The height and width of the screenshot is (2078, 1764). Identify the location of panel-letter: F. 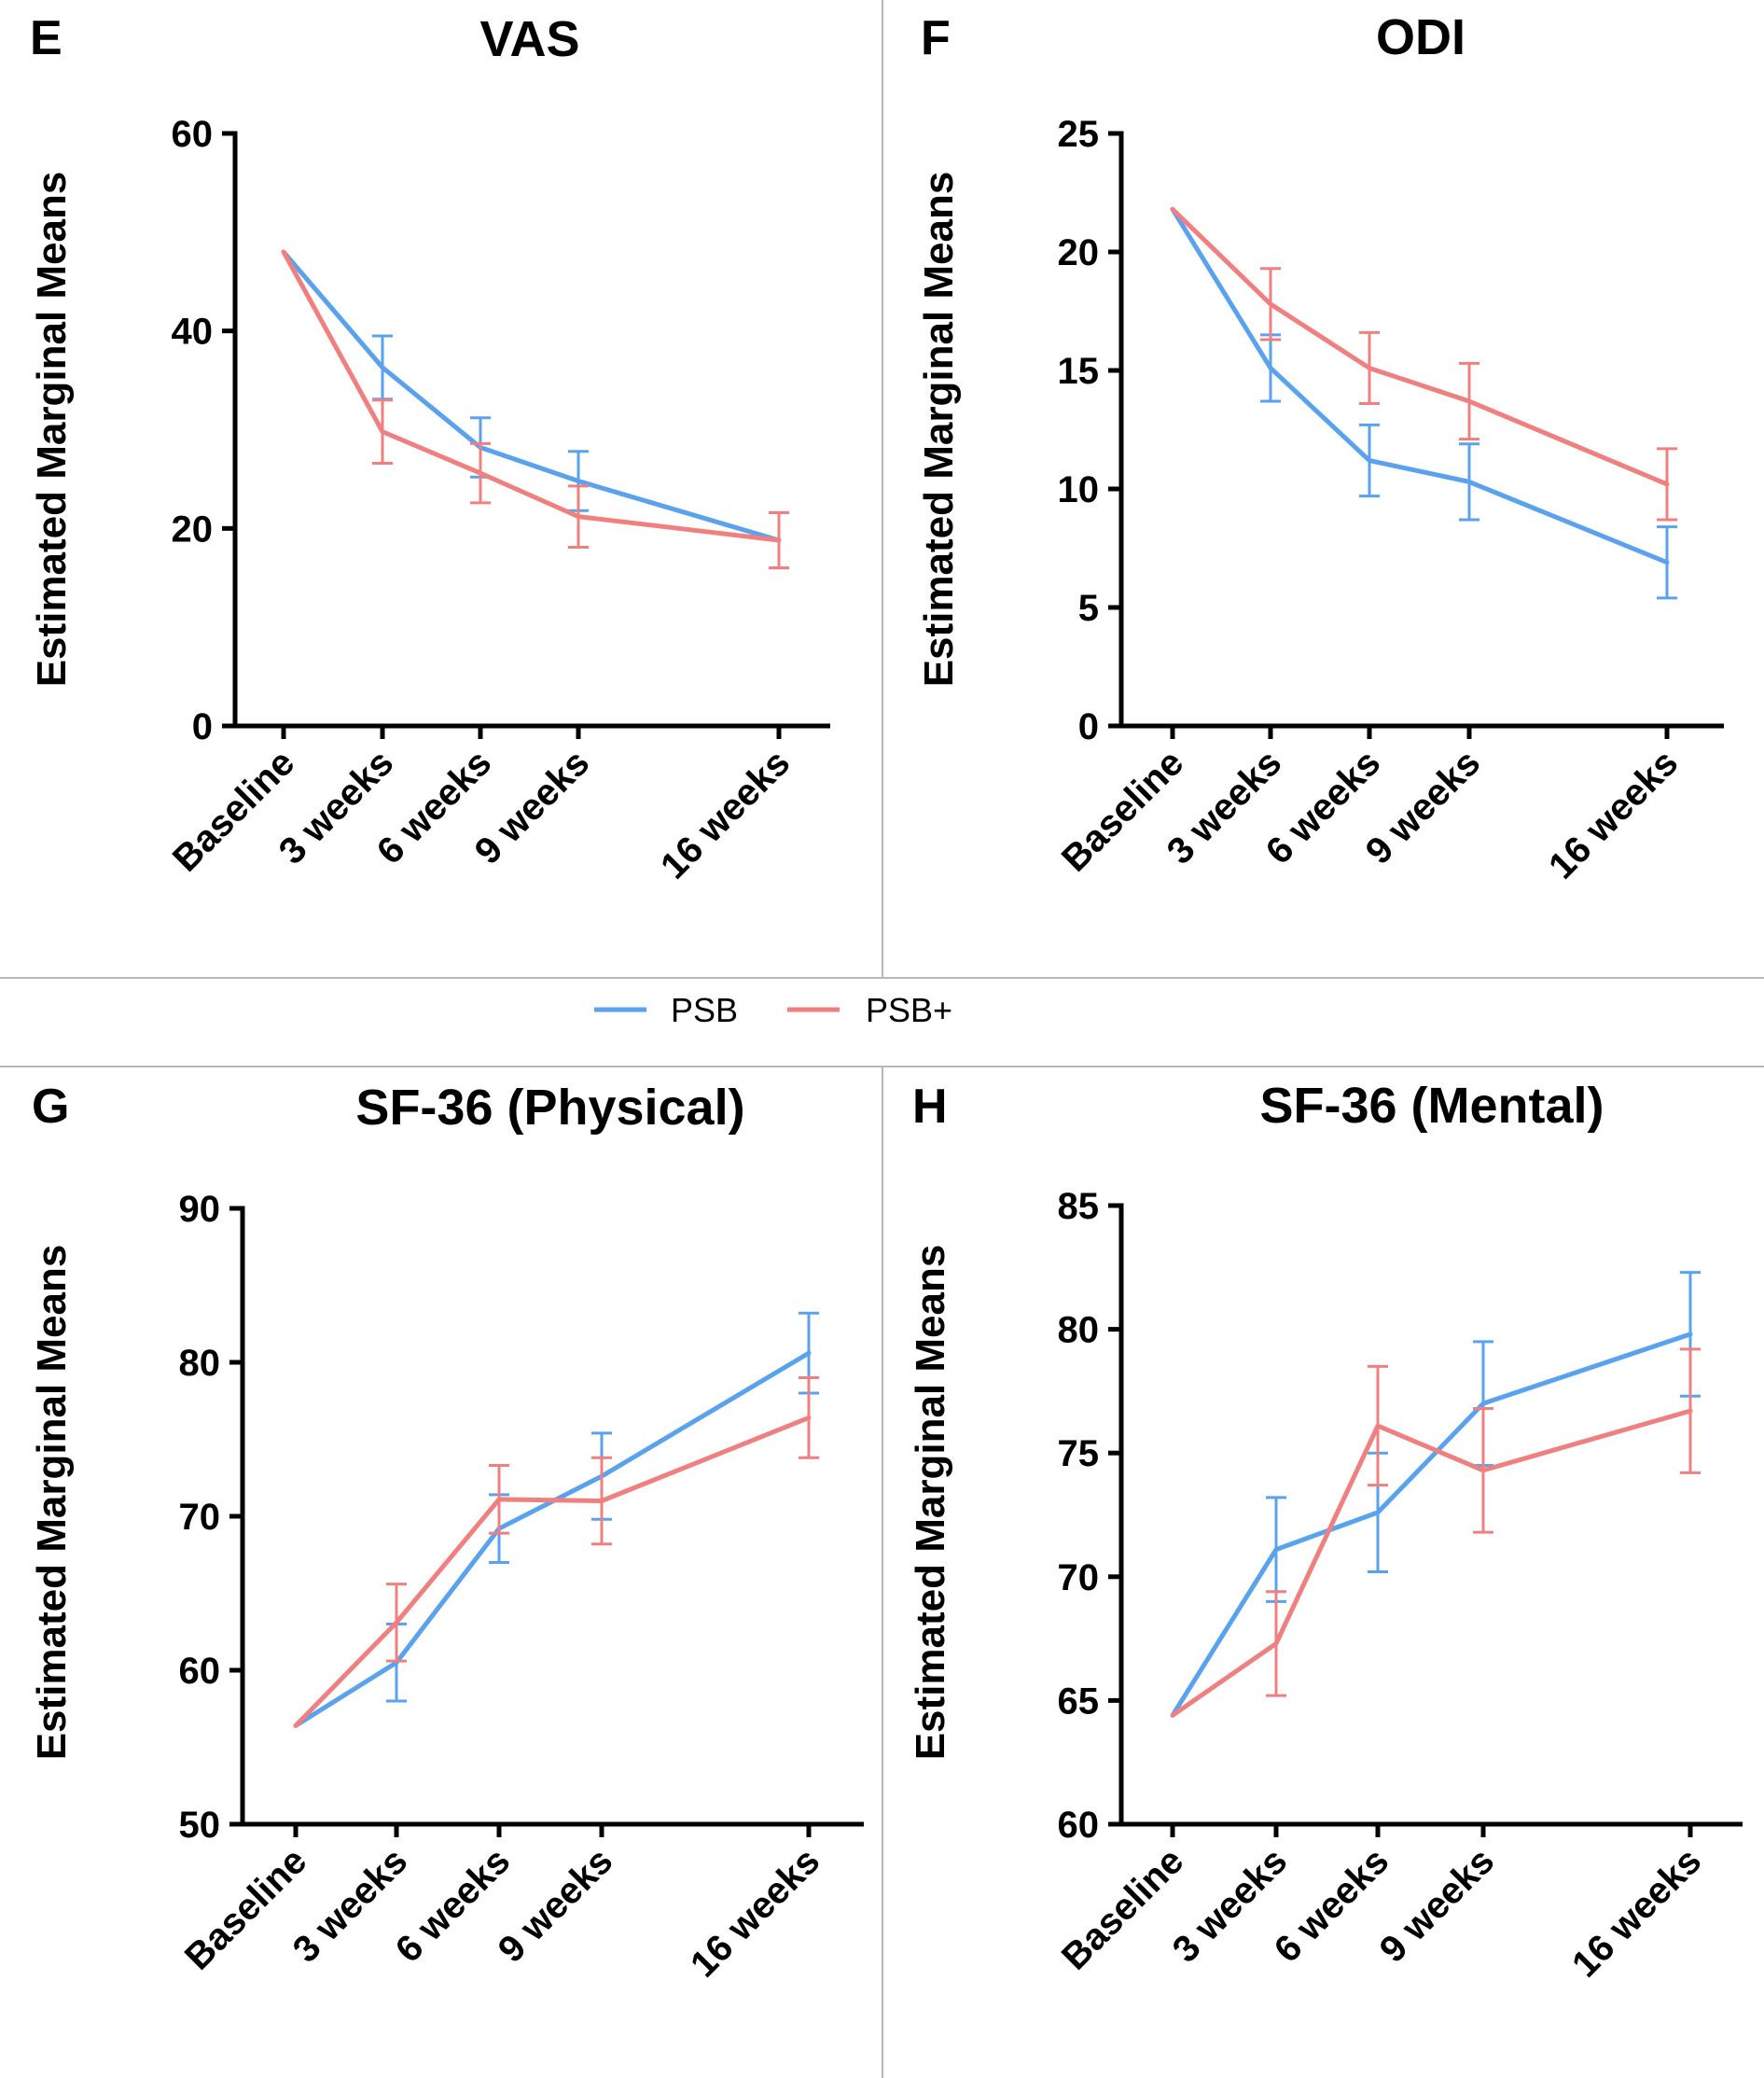
(936, 38).